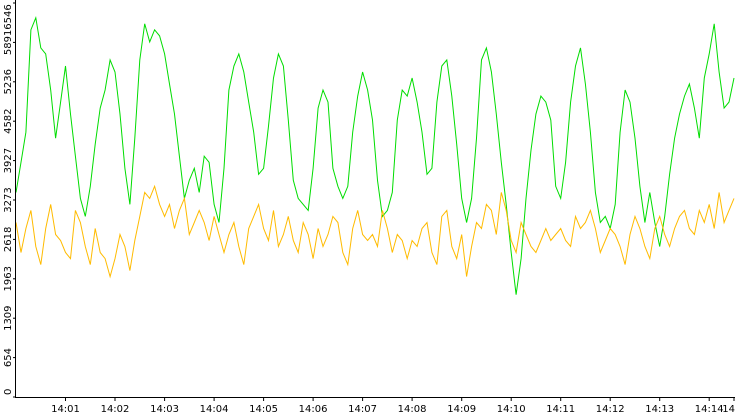  I want to click on y-tick-label: 2618, so click(8, 239).